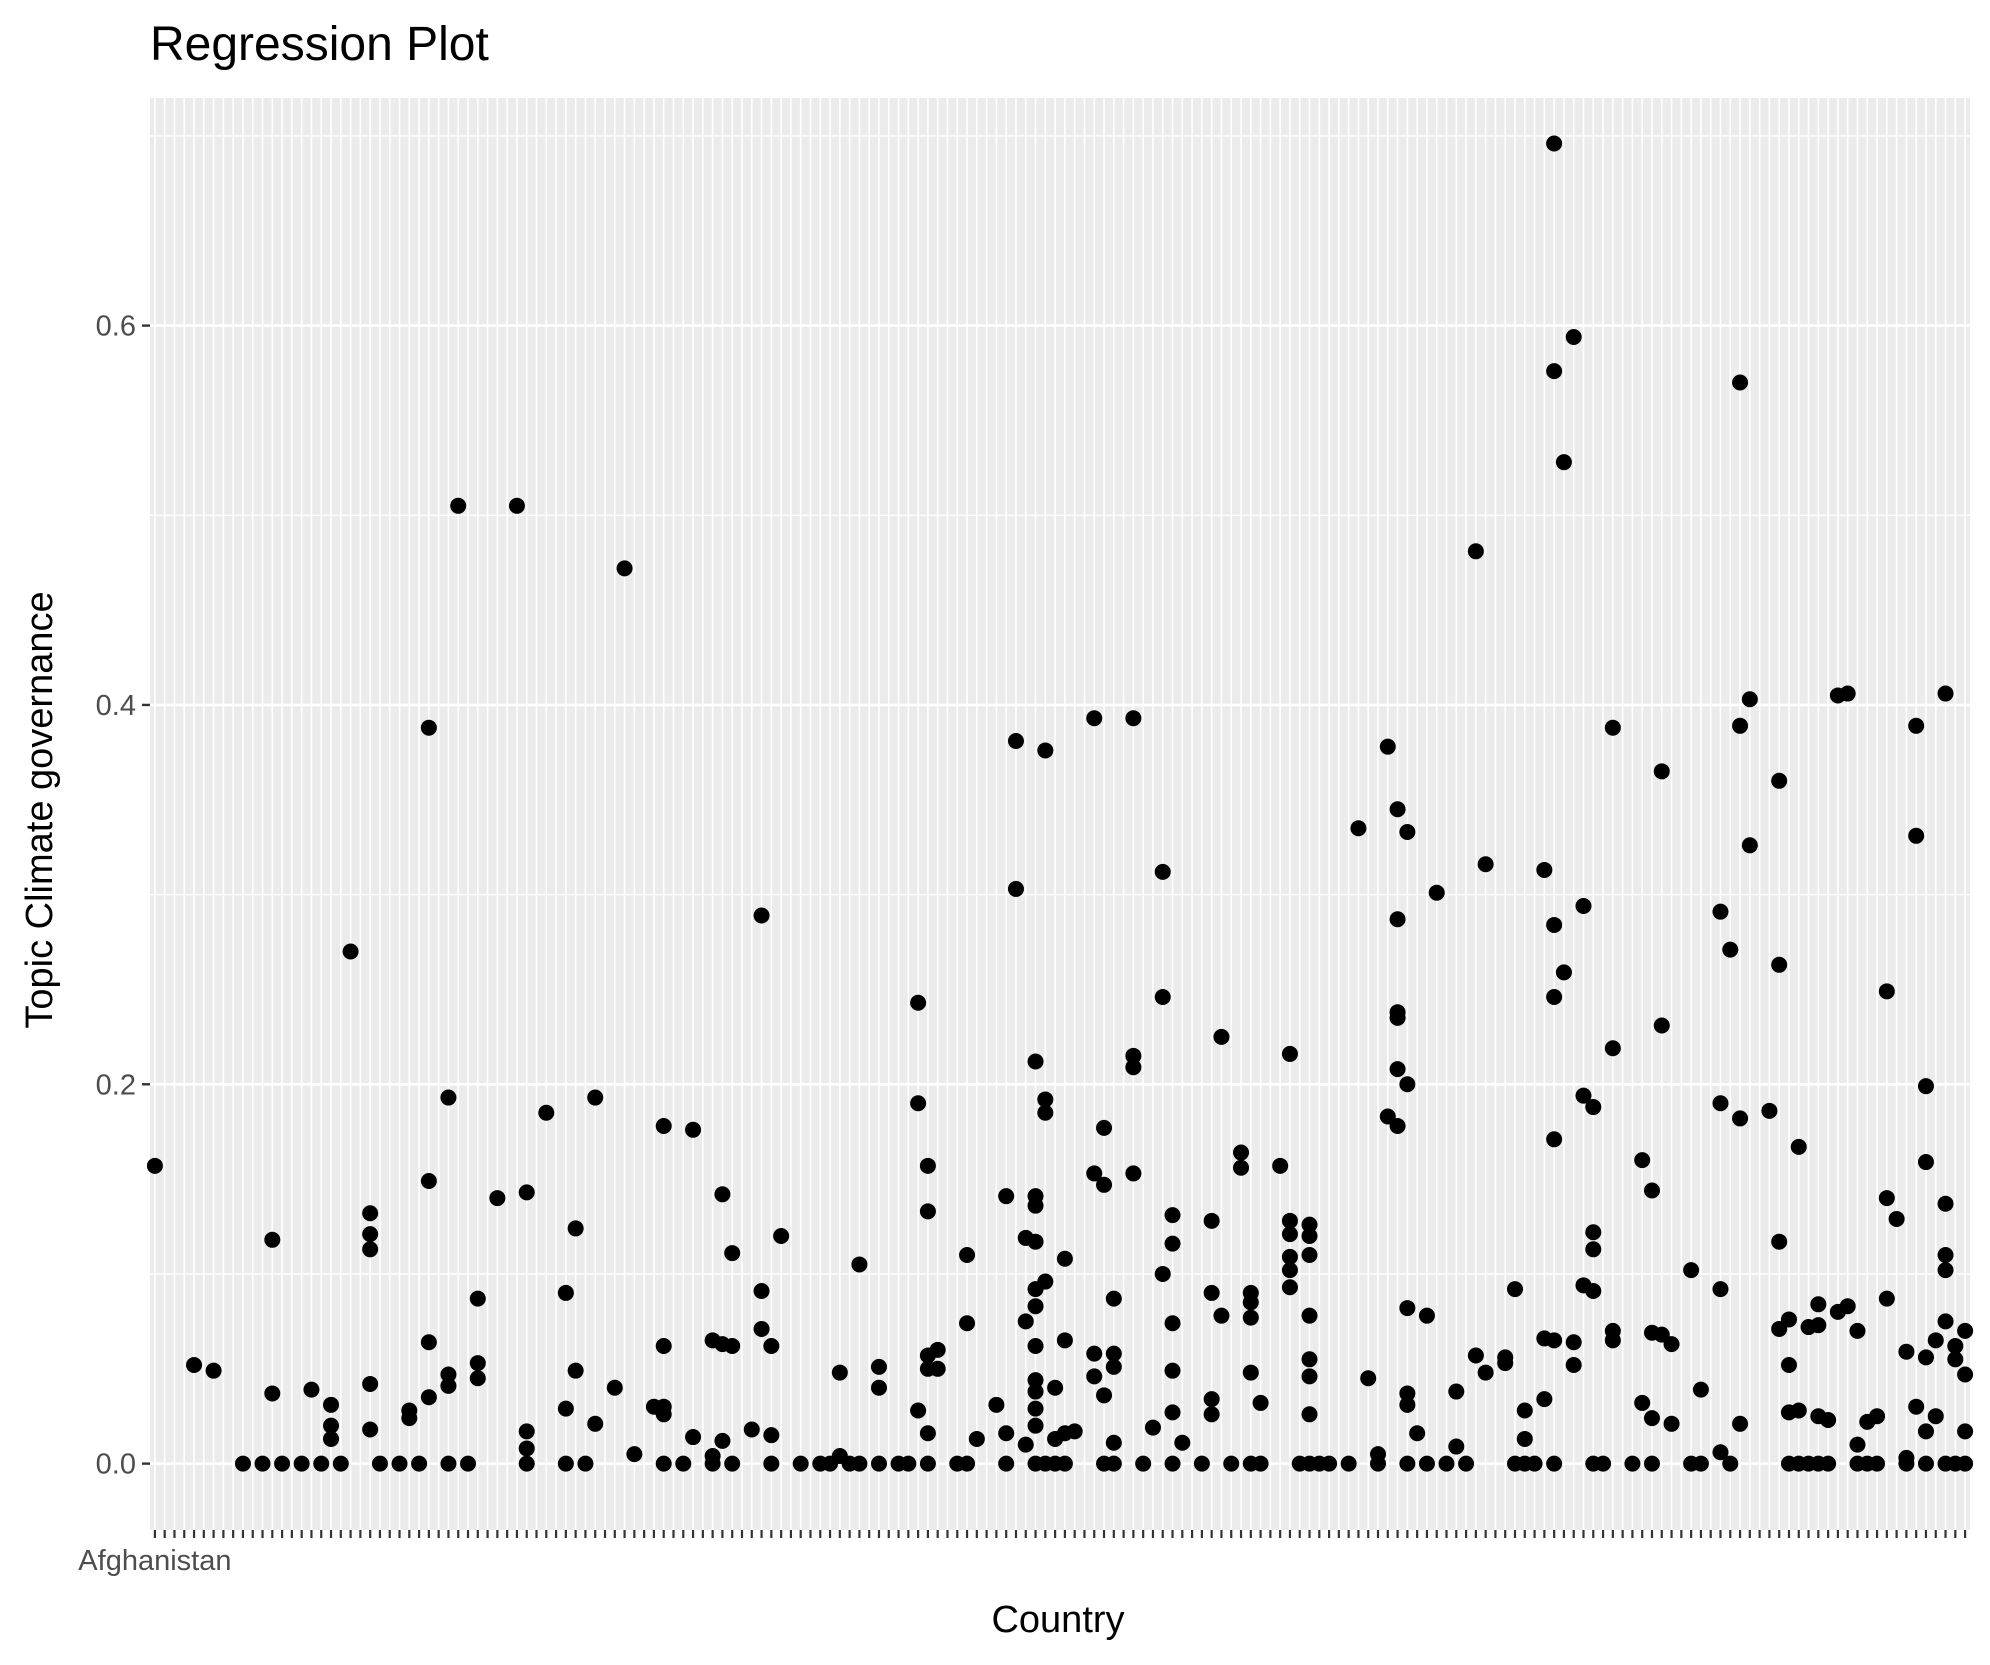 Image resolution: width=1990 pixels, height=1665 pixels. I want to click on chart-title: Regression Plot, so click(319, 44).